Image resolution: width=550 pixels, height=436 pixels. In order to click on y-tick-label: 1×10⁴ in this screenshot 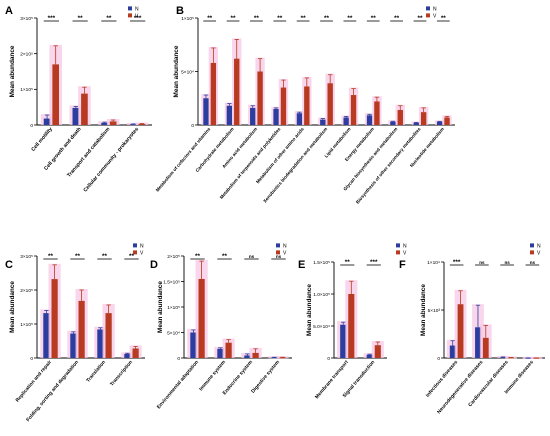, I will do `click(433, 263)`.